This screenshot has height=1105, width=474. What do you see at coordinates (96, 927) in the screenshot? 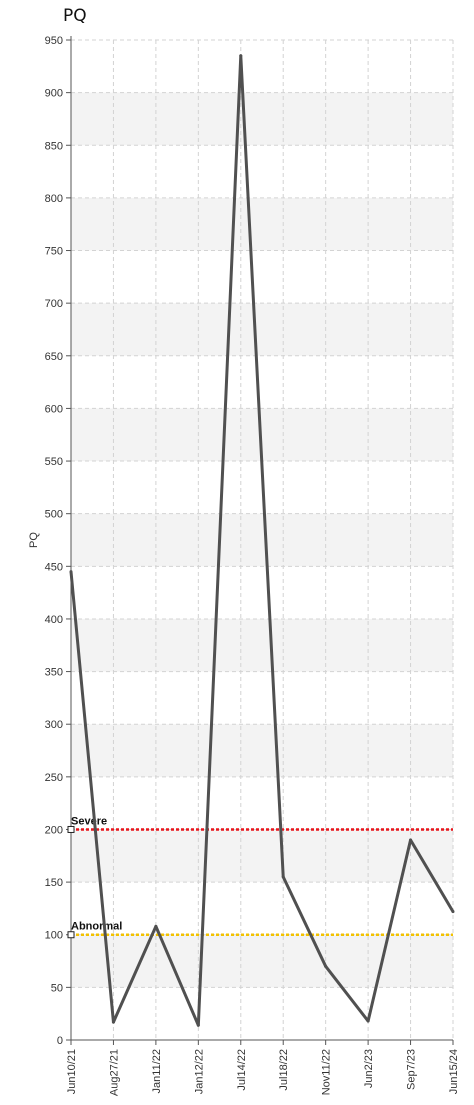
I see `reference-label: Abnormal` at bounding box center [96, 927].